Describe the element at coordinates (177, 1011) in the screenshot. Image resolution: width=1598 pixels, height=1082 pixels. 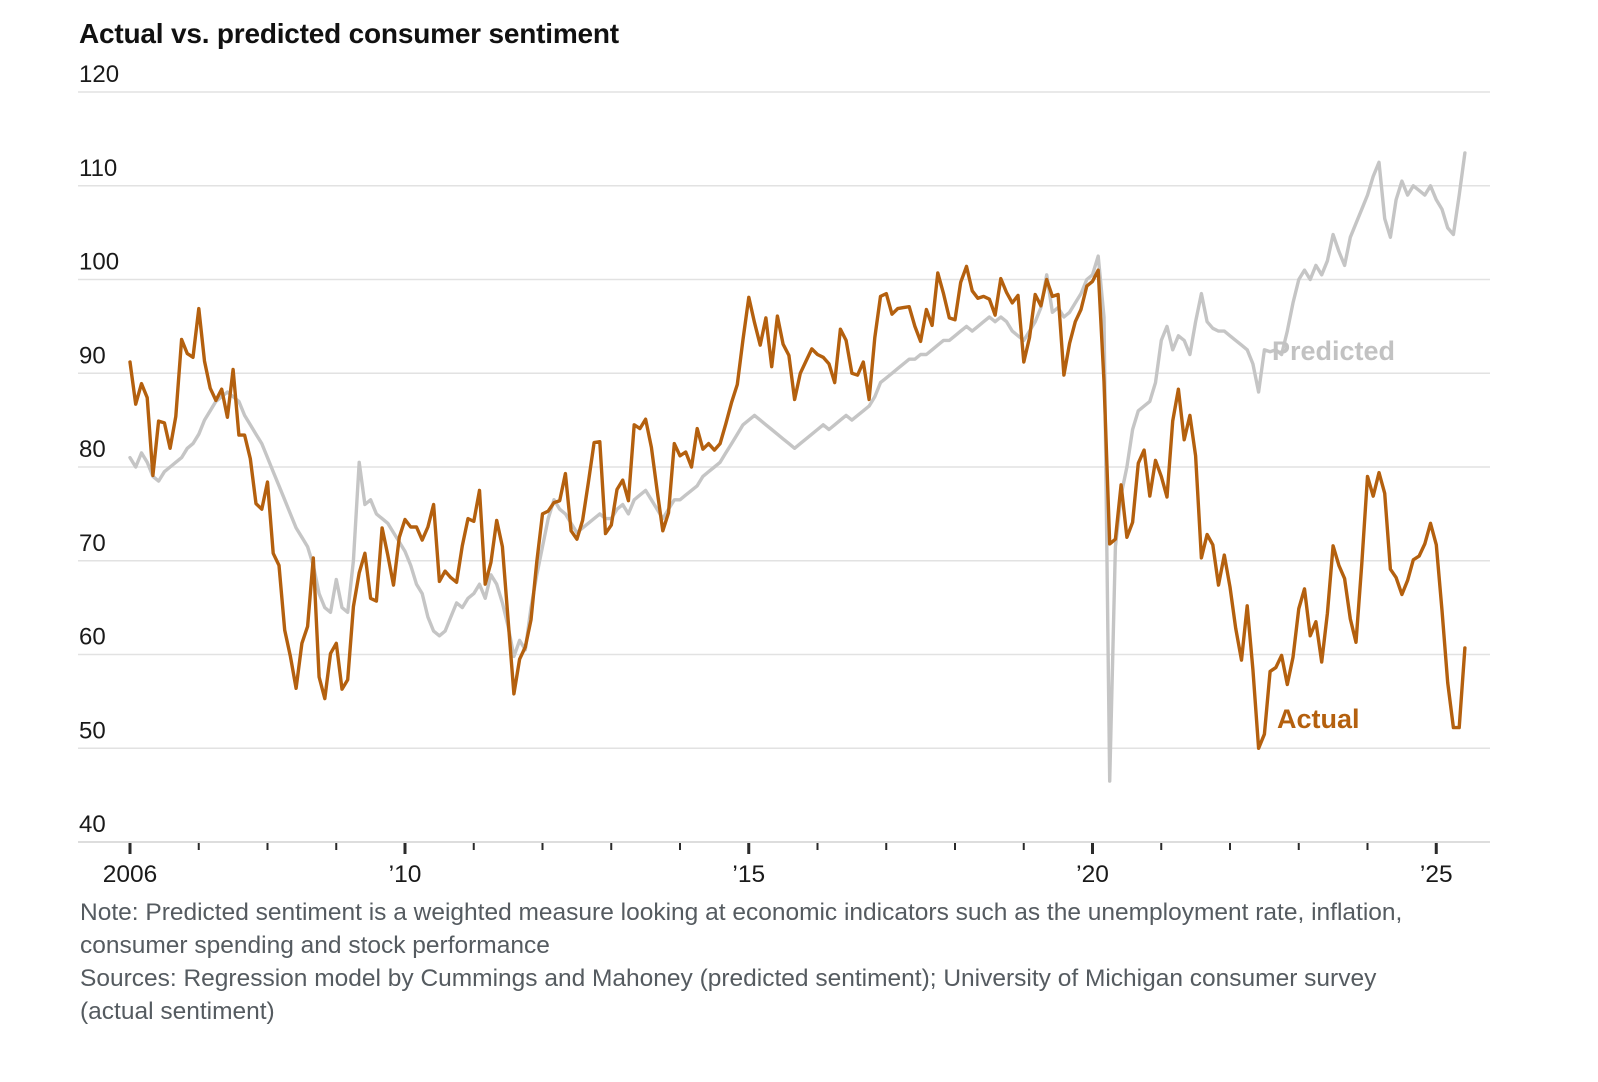
I see `source-line-2: (actual sentiment)` at that location.